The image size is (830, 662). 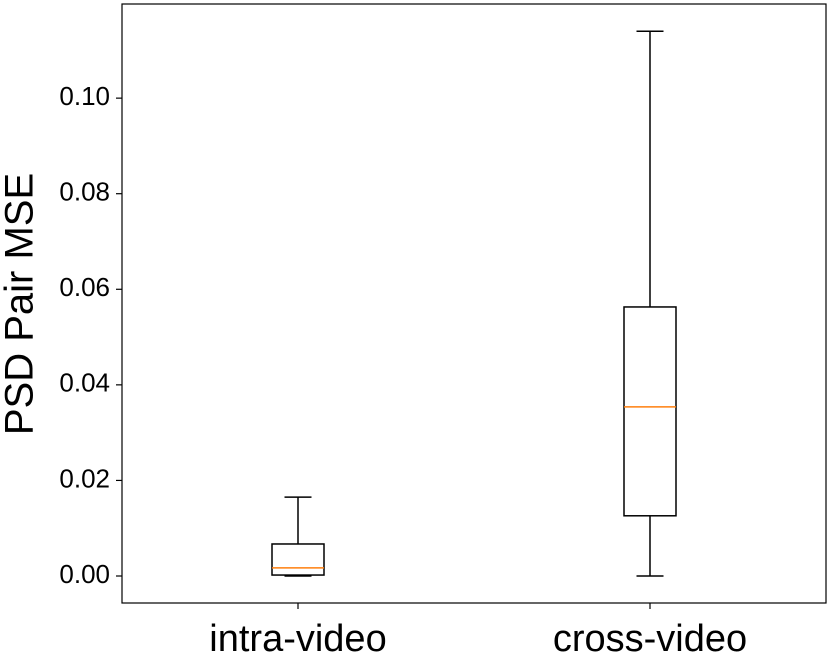 I want to click on x-tick-label: cross-video, so click(x=650, y=639).